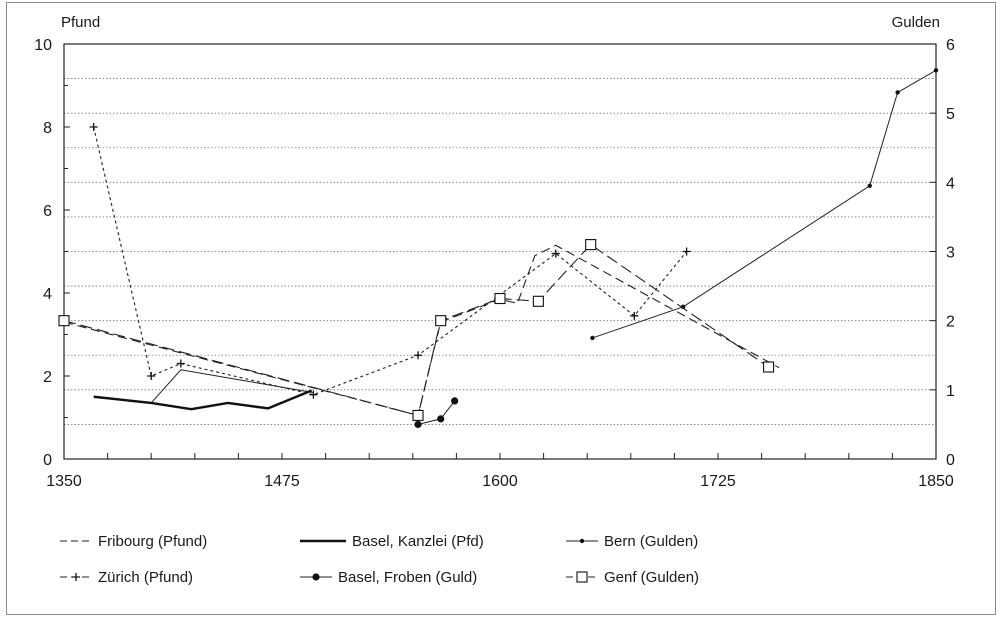  Describe the element at coordinates (47, 128) in the screenshot. I see `y-left-tick-label: 8` at that location.